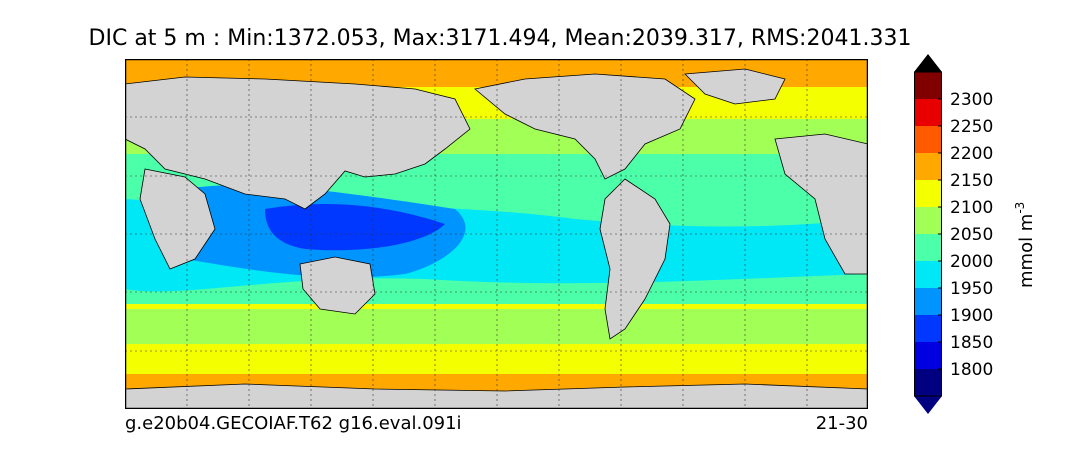 The height and width of the screenshot is (464, 1066). I want to click on svg-text: mmol m-3, so click(1025, 245).